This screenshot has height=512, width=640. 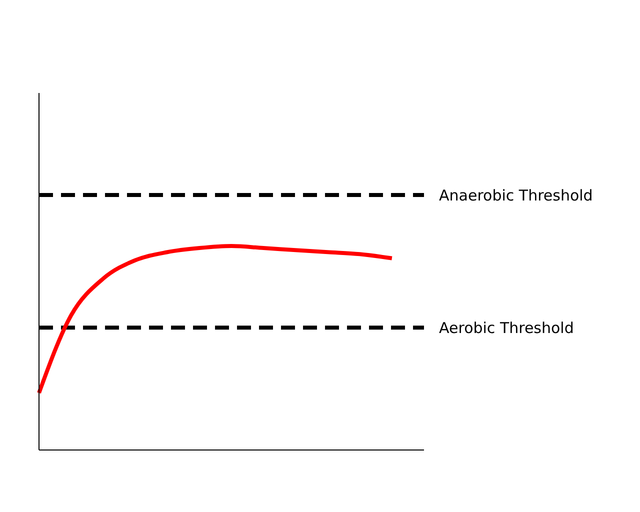 What do you see at coordinates (516, 195) in the screenshot?
I see `ref-line-label: Anaerobic Threshold` at bounding box center [516, 195].